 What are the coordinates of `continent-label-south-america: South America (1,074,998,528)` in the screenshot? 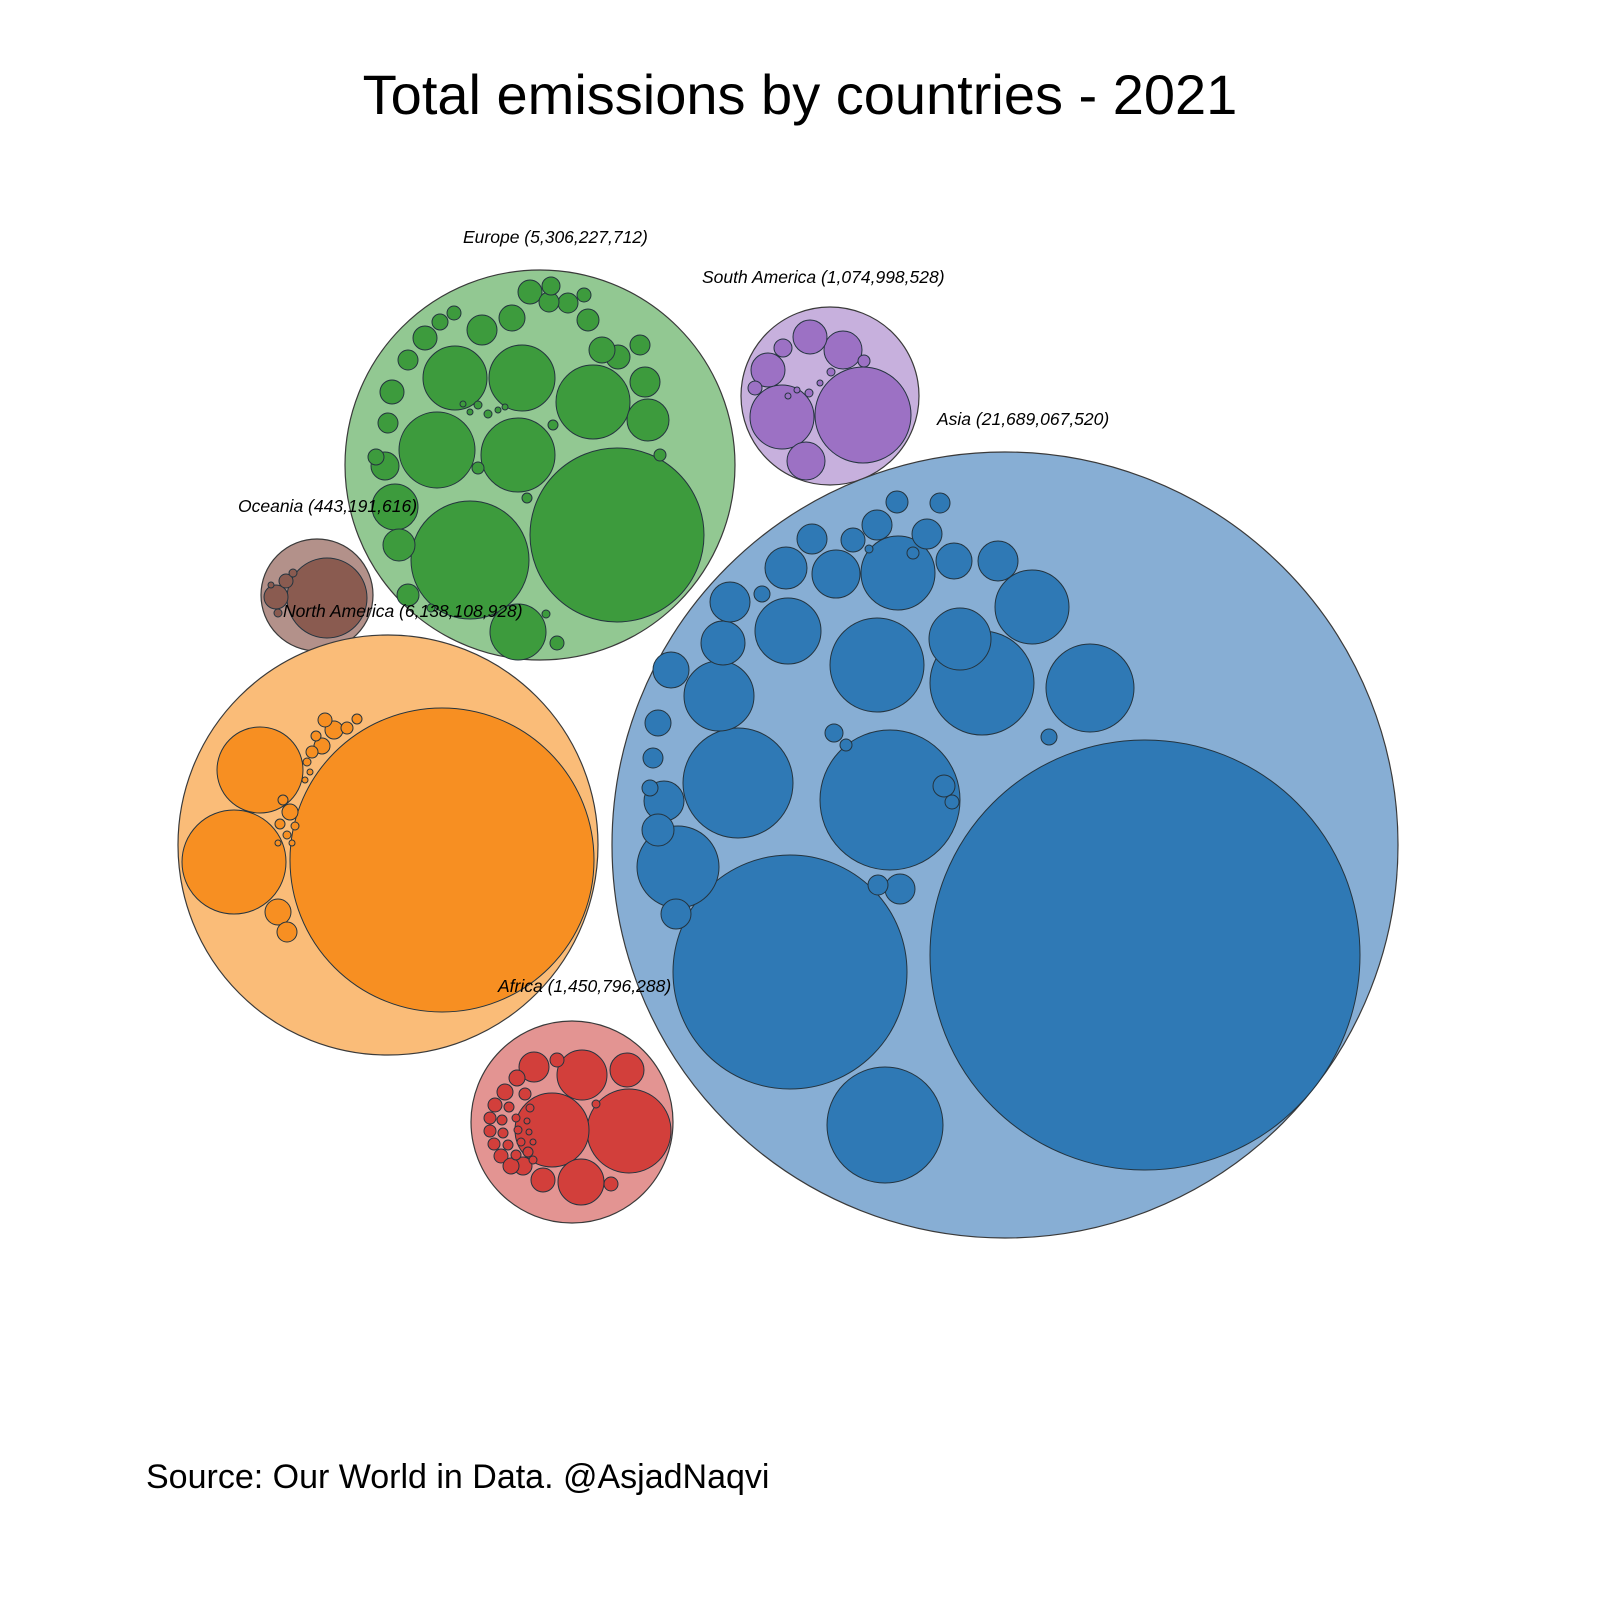 It's located at (823, 277).